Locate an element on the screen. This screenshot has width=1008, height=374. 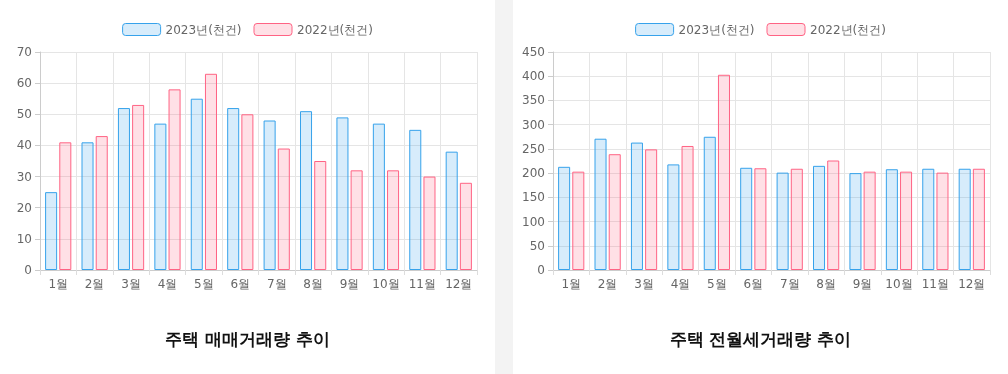
y-tick-label: 150 is located at coordinates (533, 197).